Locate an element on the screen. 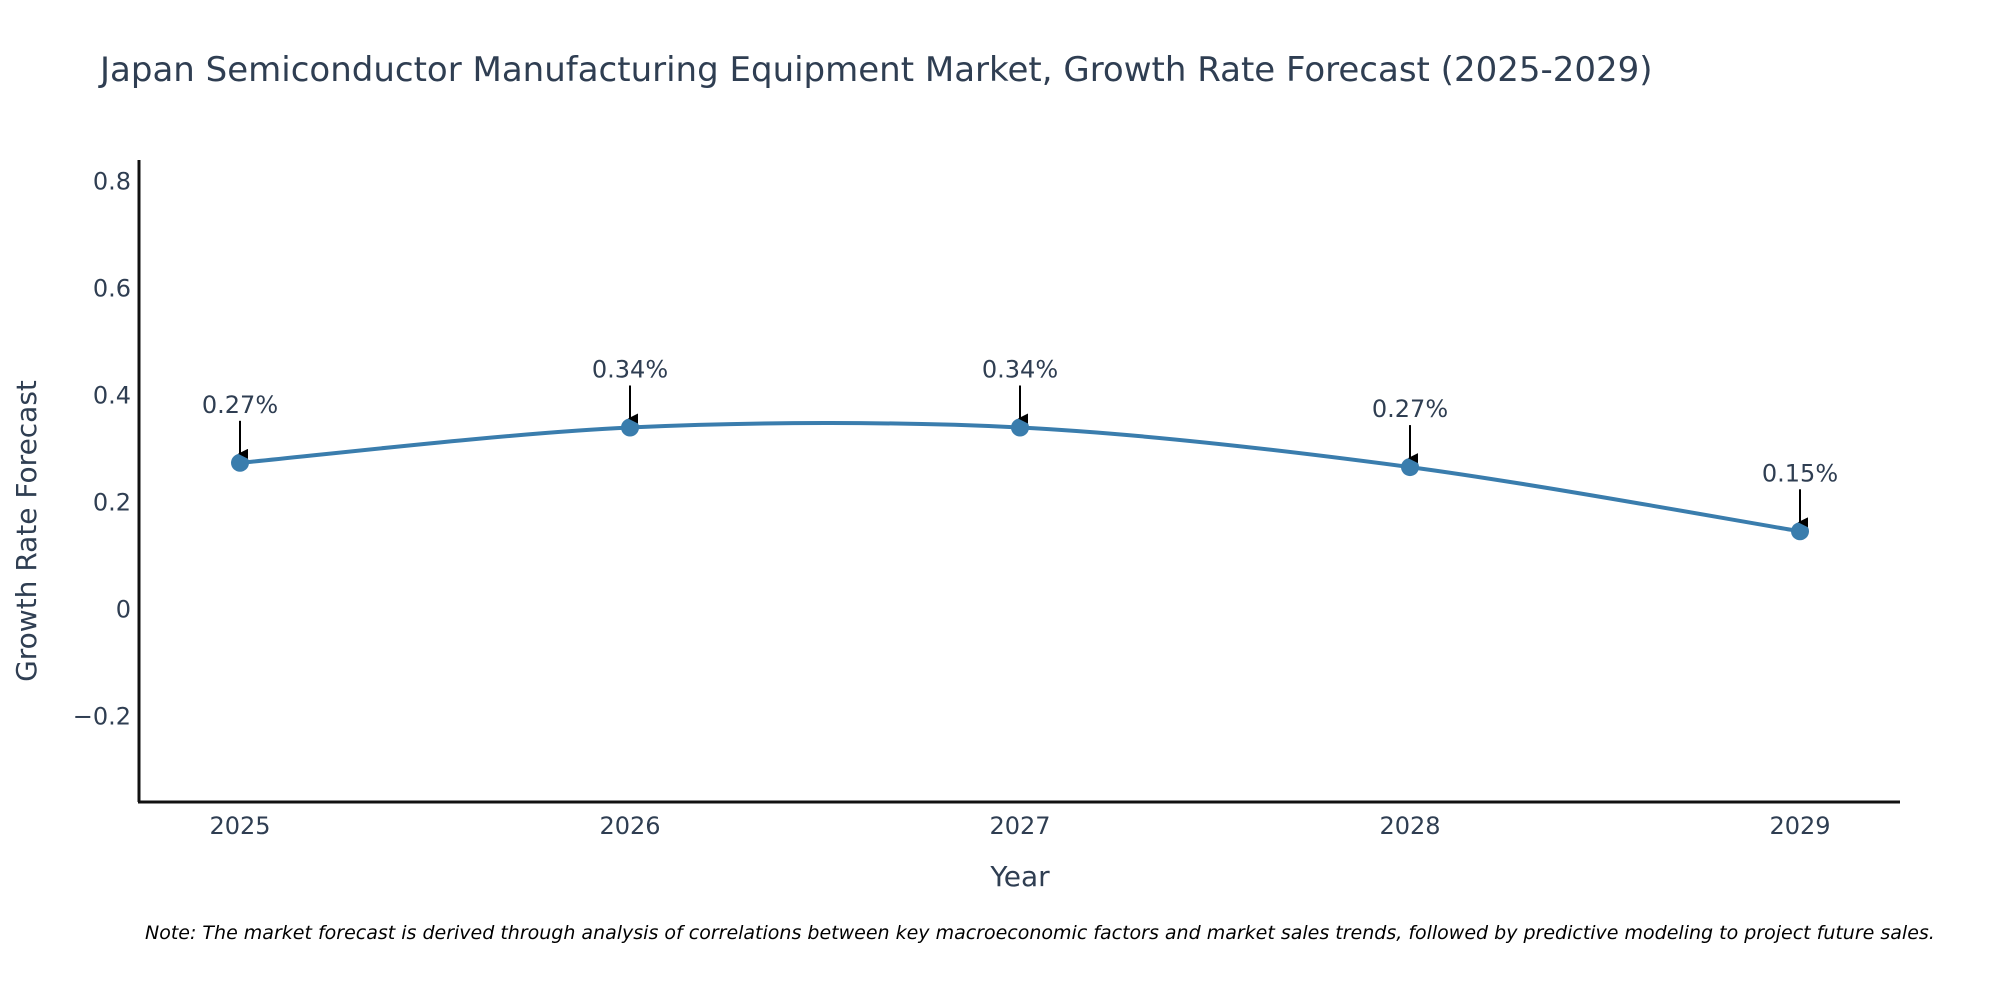  x-tick-label: 2028 is located at coordinates (1409, 826).